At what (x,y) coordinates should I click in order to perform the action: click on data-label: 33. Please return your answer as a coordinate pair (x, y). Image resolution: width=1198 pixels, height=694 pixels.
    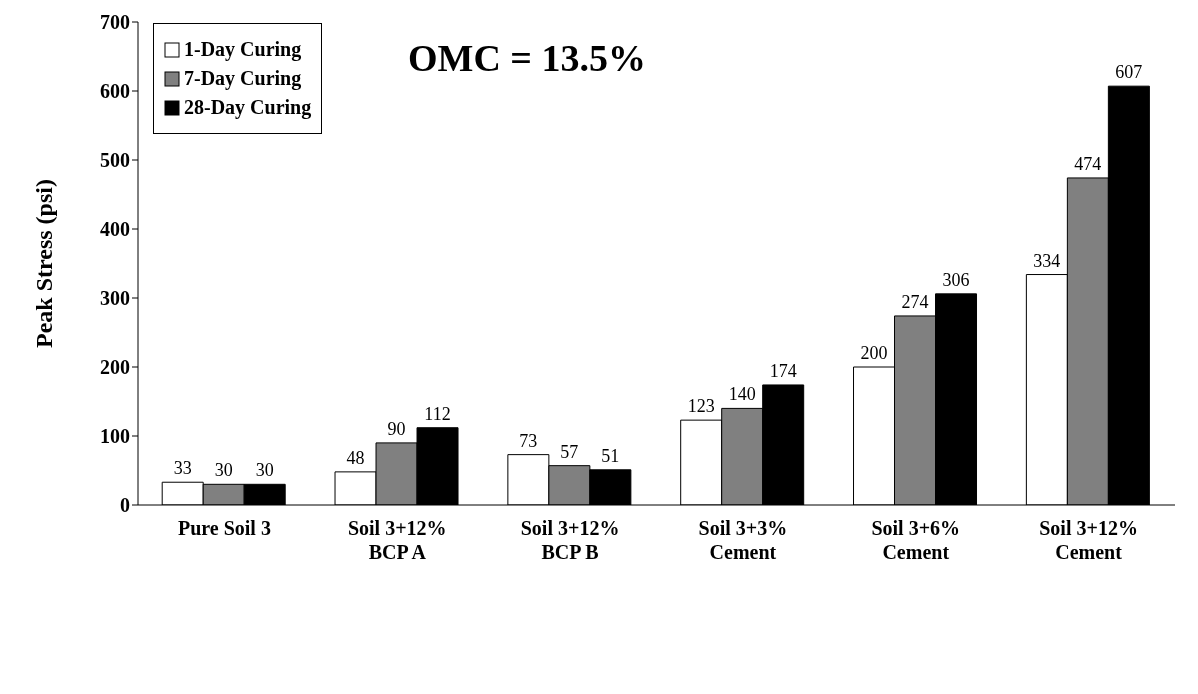
    Looking at the image, I should click on (182, 468).